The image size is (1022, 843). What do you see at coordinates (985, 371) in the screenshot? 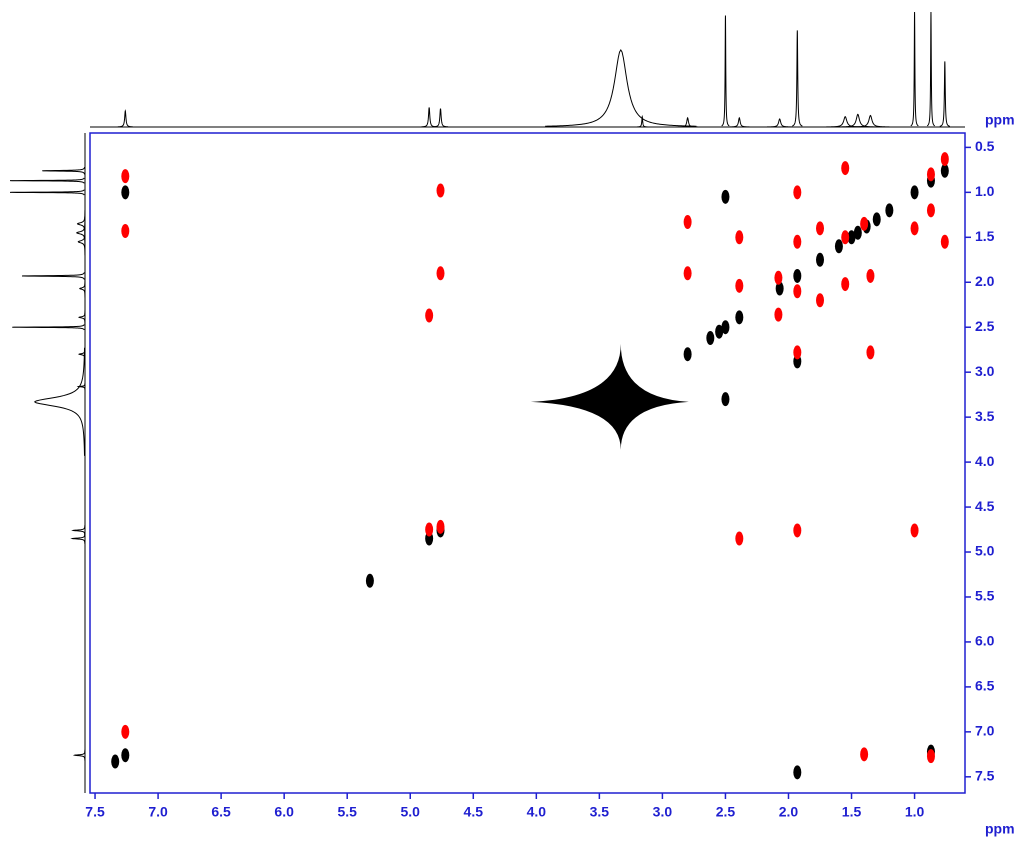
I see `y-tick-label: 3.0` at bounding box center [985, 371].